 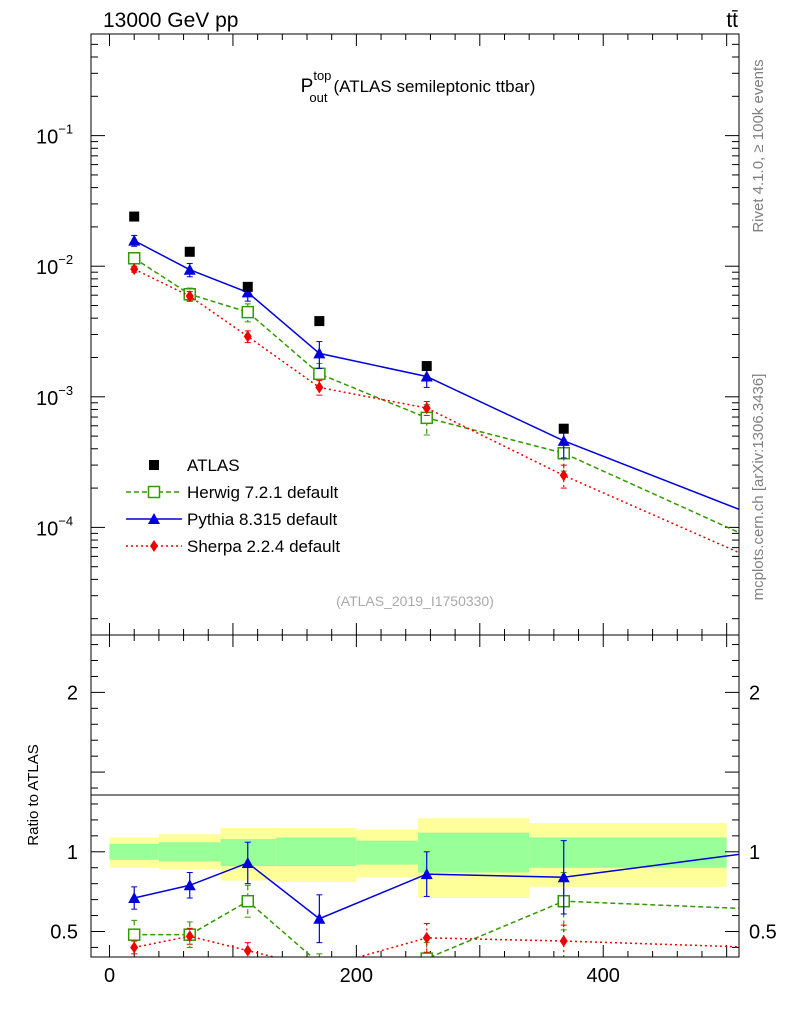 I want to click on ratio-series-layer, so click(x=445, y=907).